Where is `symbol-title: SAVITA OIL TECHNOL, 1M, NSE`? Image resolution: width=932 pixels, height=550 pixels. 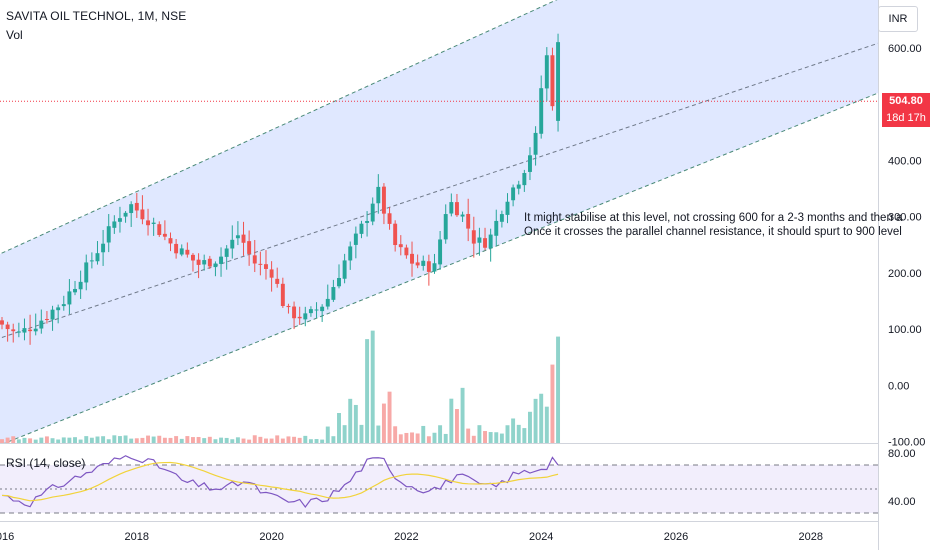 symbol-title: SAVITA OIL TECHNOL, 1M, NSE is located at coordinates (96, 16).